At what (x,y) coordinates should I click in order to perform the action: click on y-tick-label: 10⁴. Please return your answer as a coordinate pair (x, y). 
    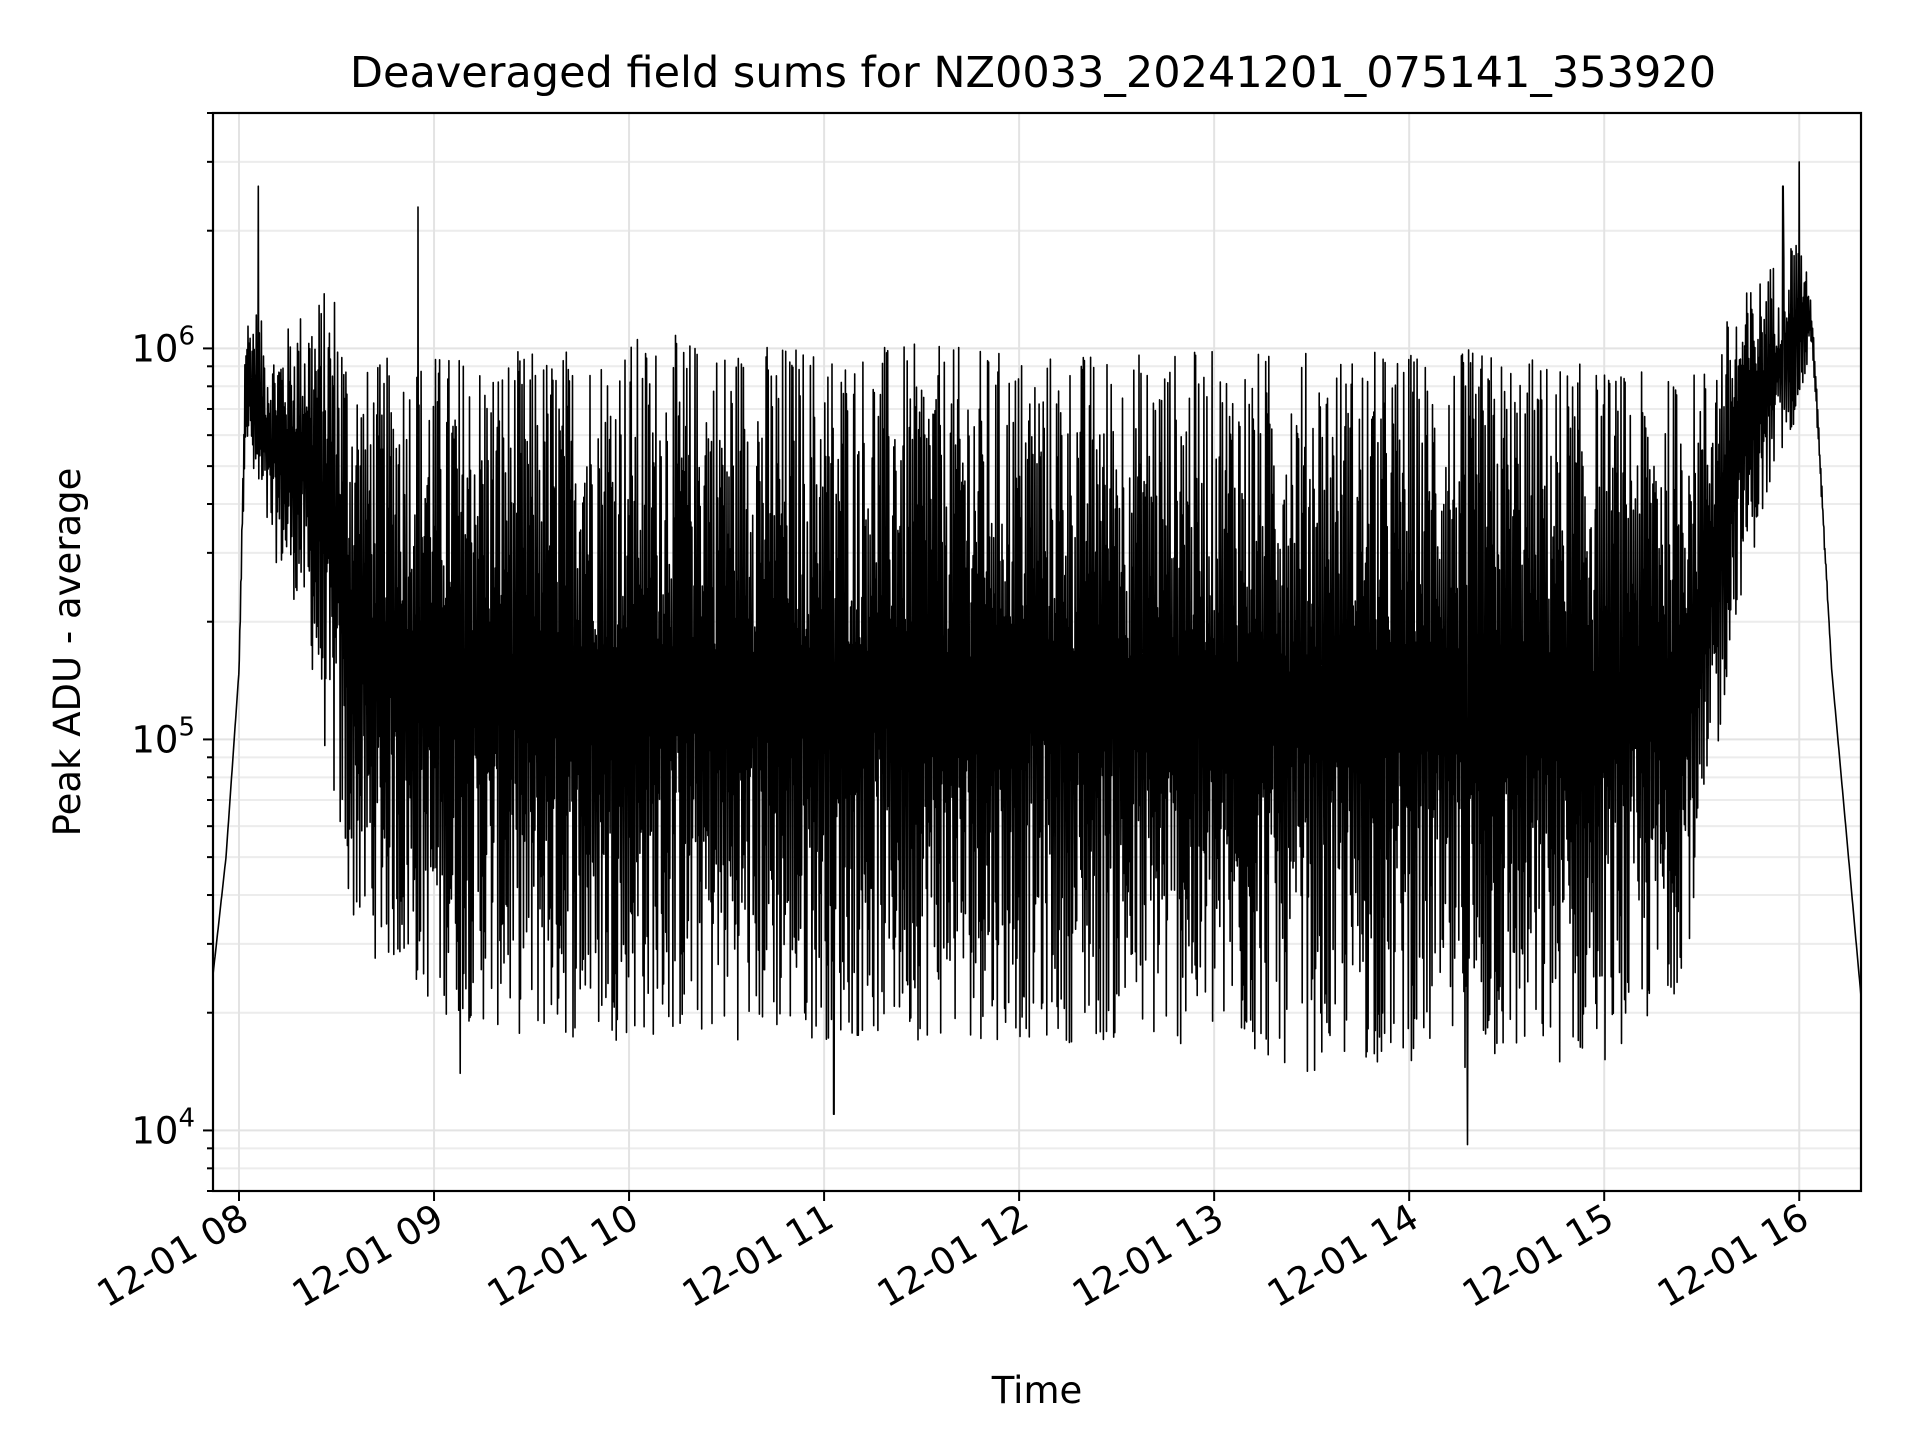
    Looking at the image, I should click on (163, 1127).